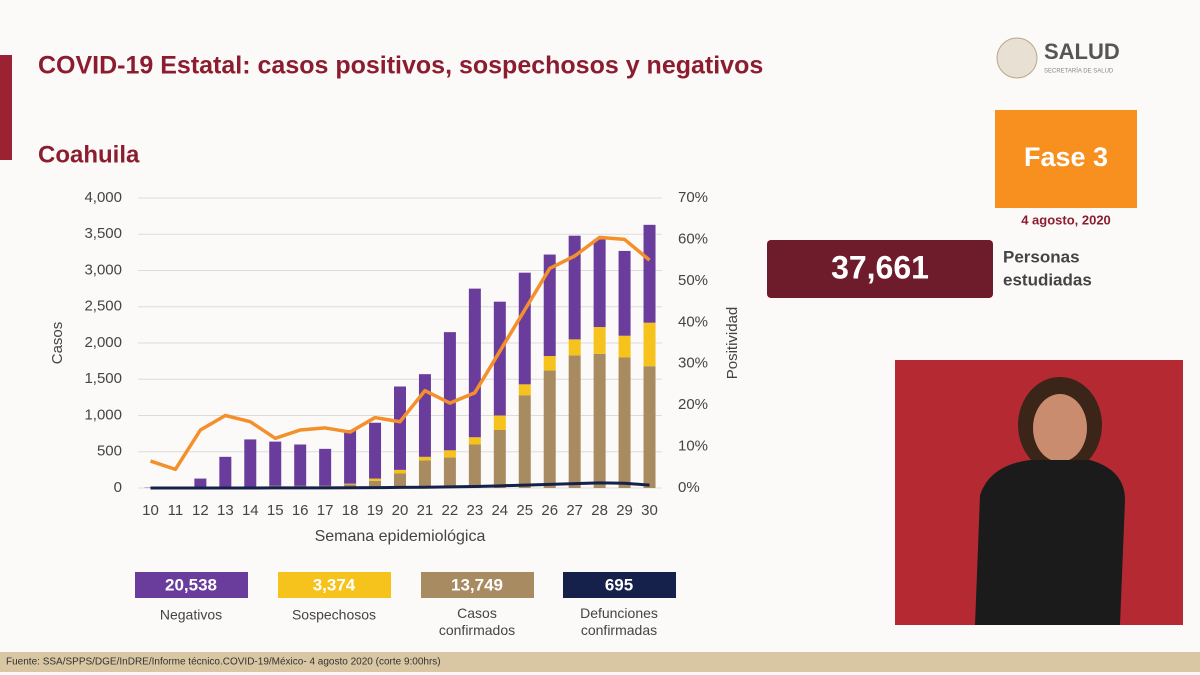 The width and height of the screenshot is (1200, 675). Describe the element at coordinates (619, 621) in the screenshot. I see `legend-label: Defunciones confirmadas` at that location.